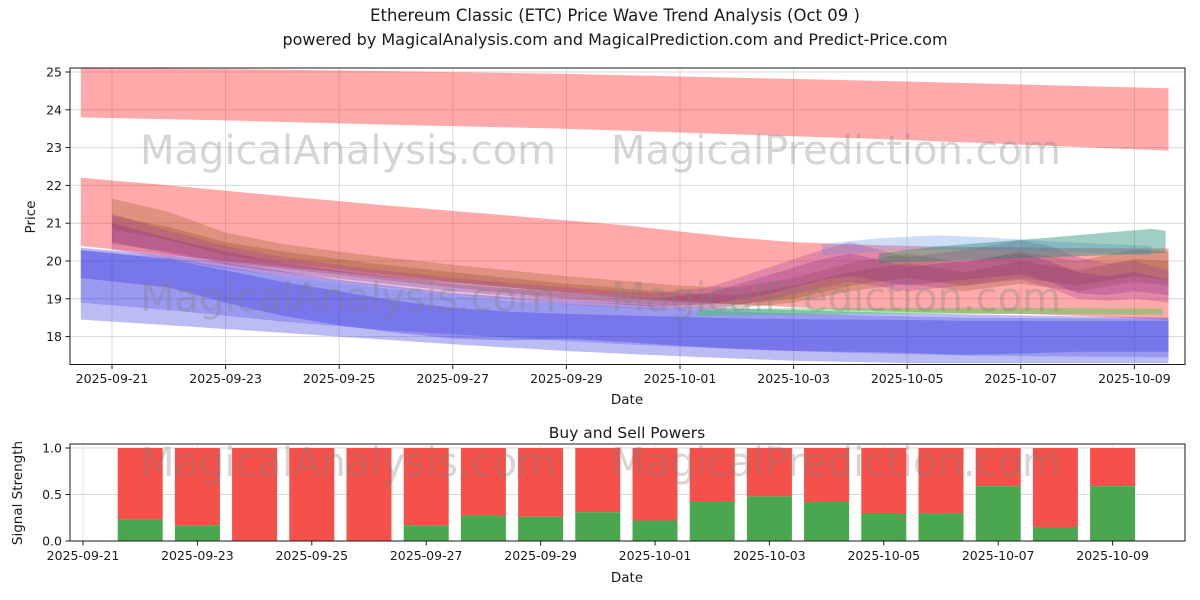 Image resolution: width=1200 pixels, height=600 pixels. I want to click on power-x-axis-label: Date, so click(627, 578).